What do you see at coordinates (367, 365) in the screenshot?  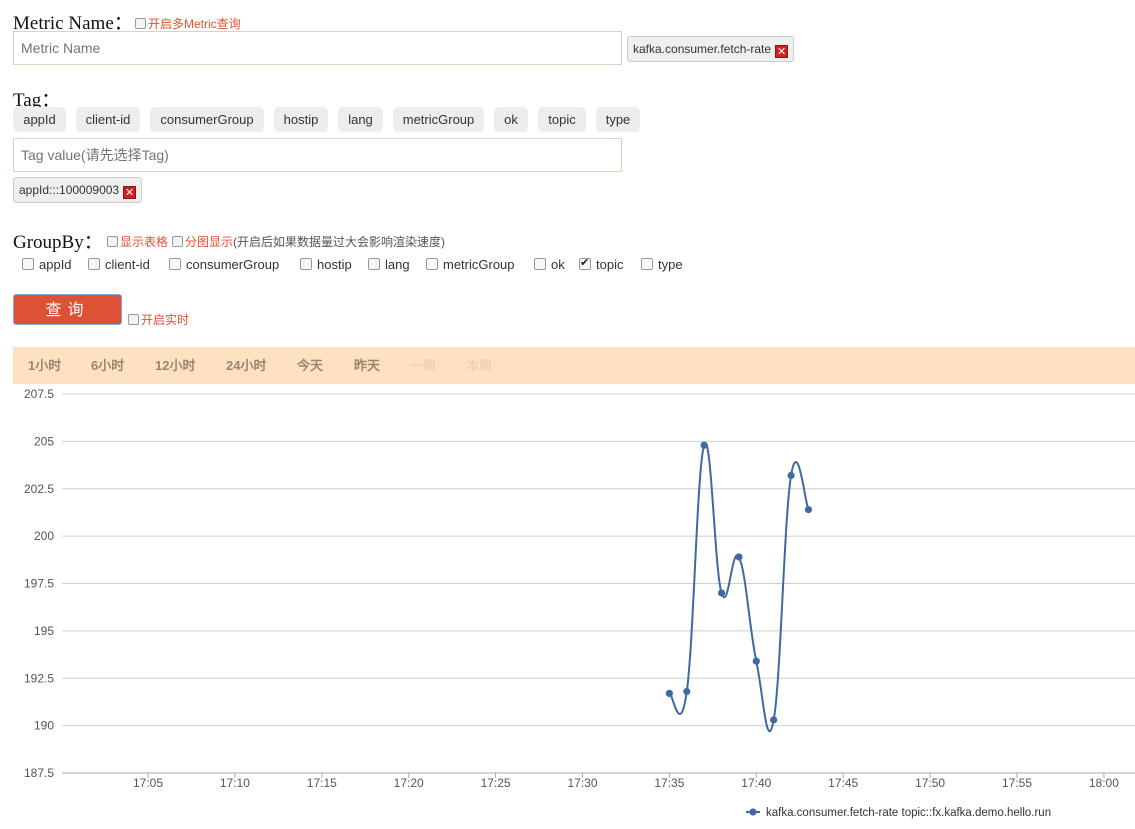 I see `range-yesterday: 昨天` at bounding box center [367, 365].